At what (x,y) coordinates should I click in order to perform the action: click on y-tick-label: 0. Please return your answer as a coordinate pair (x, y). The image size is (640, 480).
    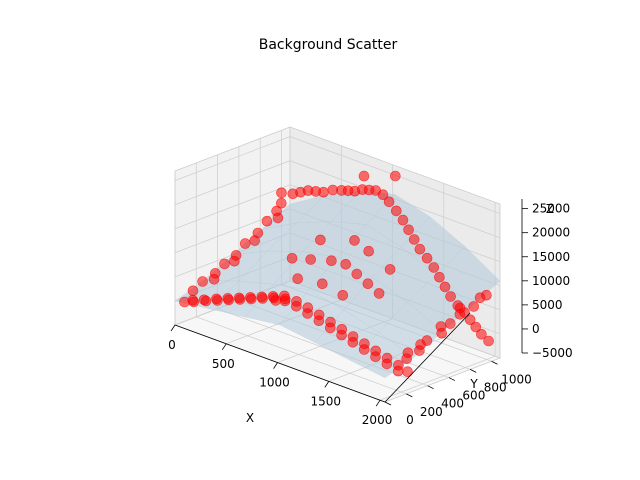
    Looking at the image, I should click on (410, 420).